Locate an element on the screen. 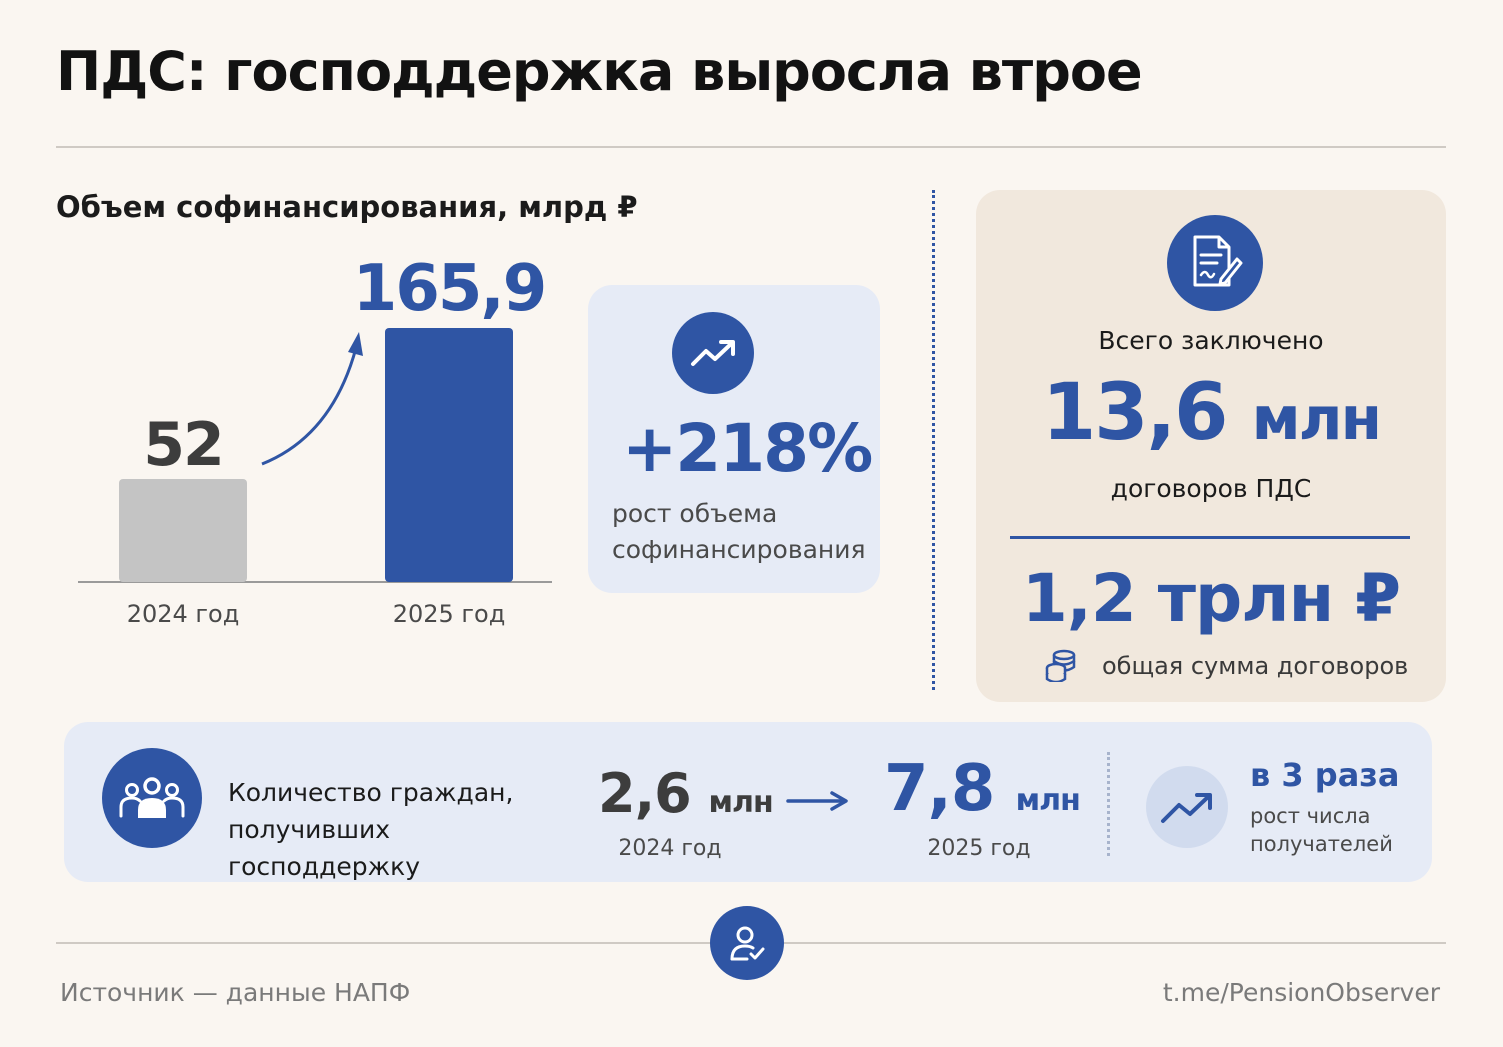 This screenshot has height=1047, width=1503. contracts-subtitle: договоров ПДС is located at coordinates (1211, 488).